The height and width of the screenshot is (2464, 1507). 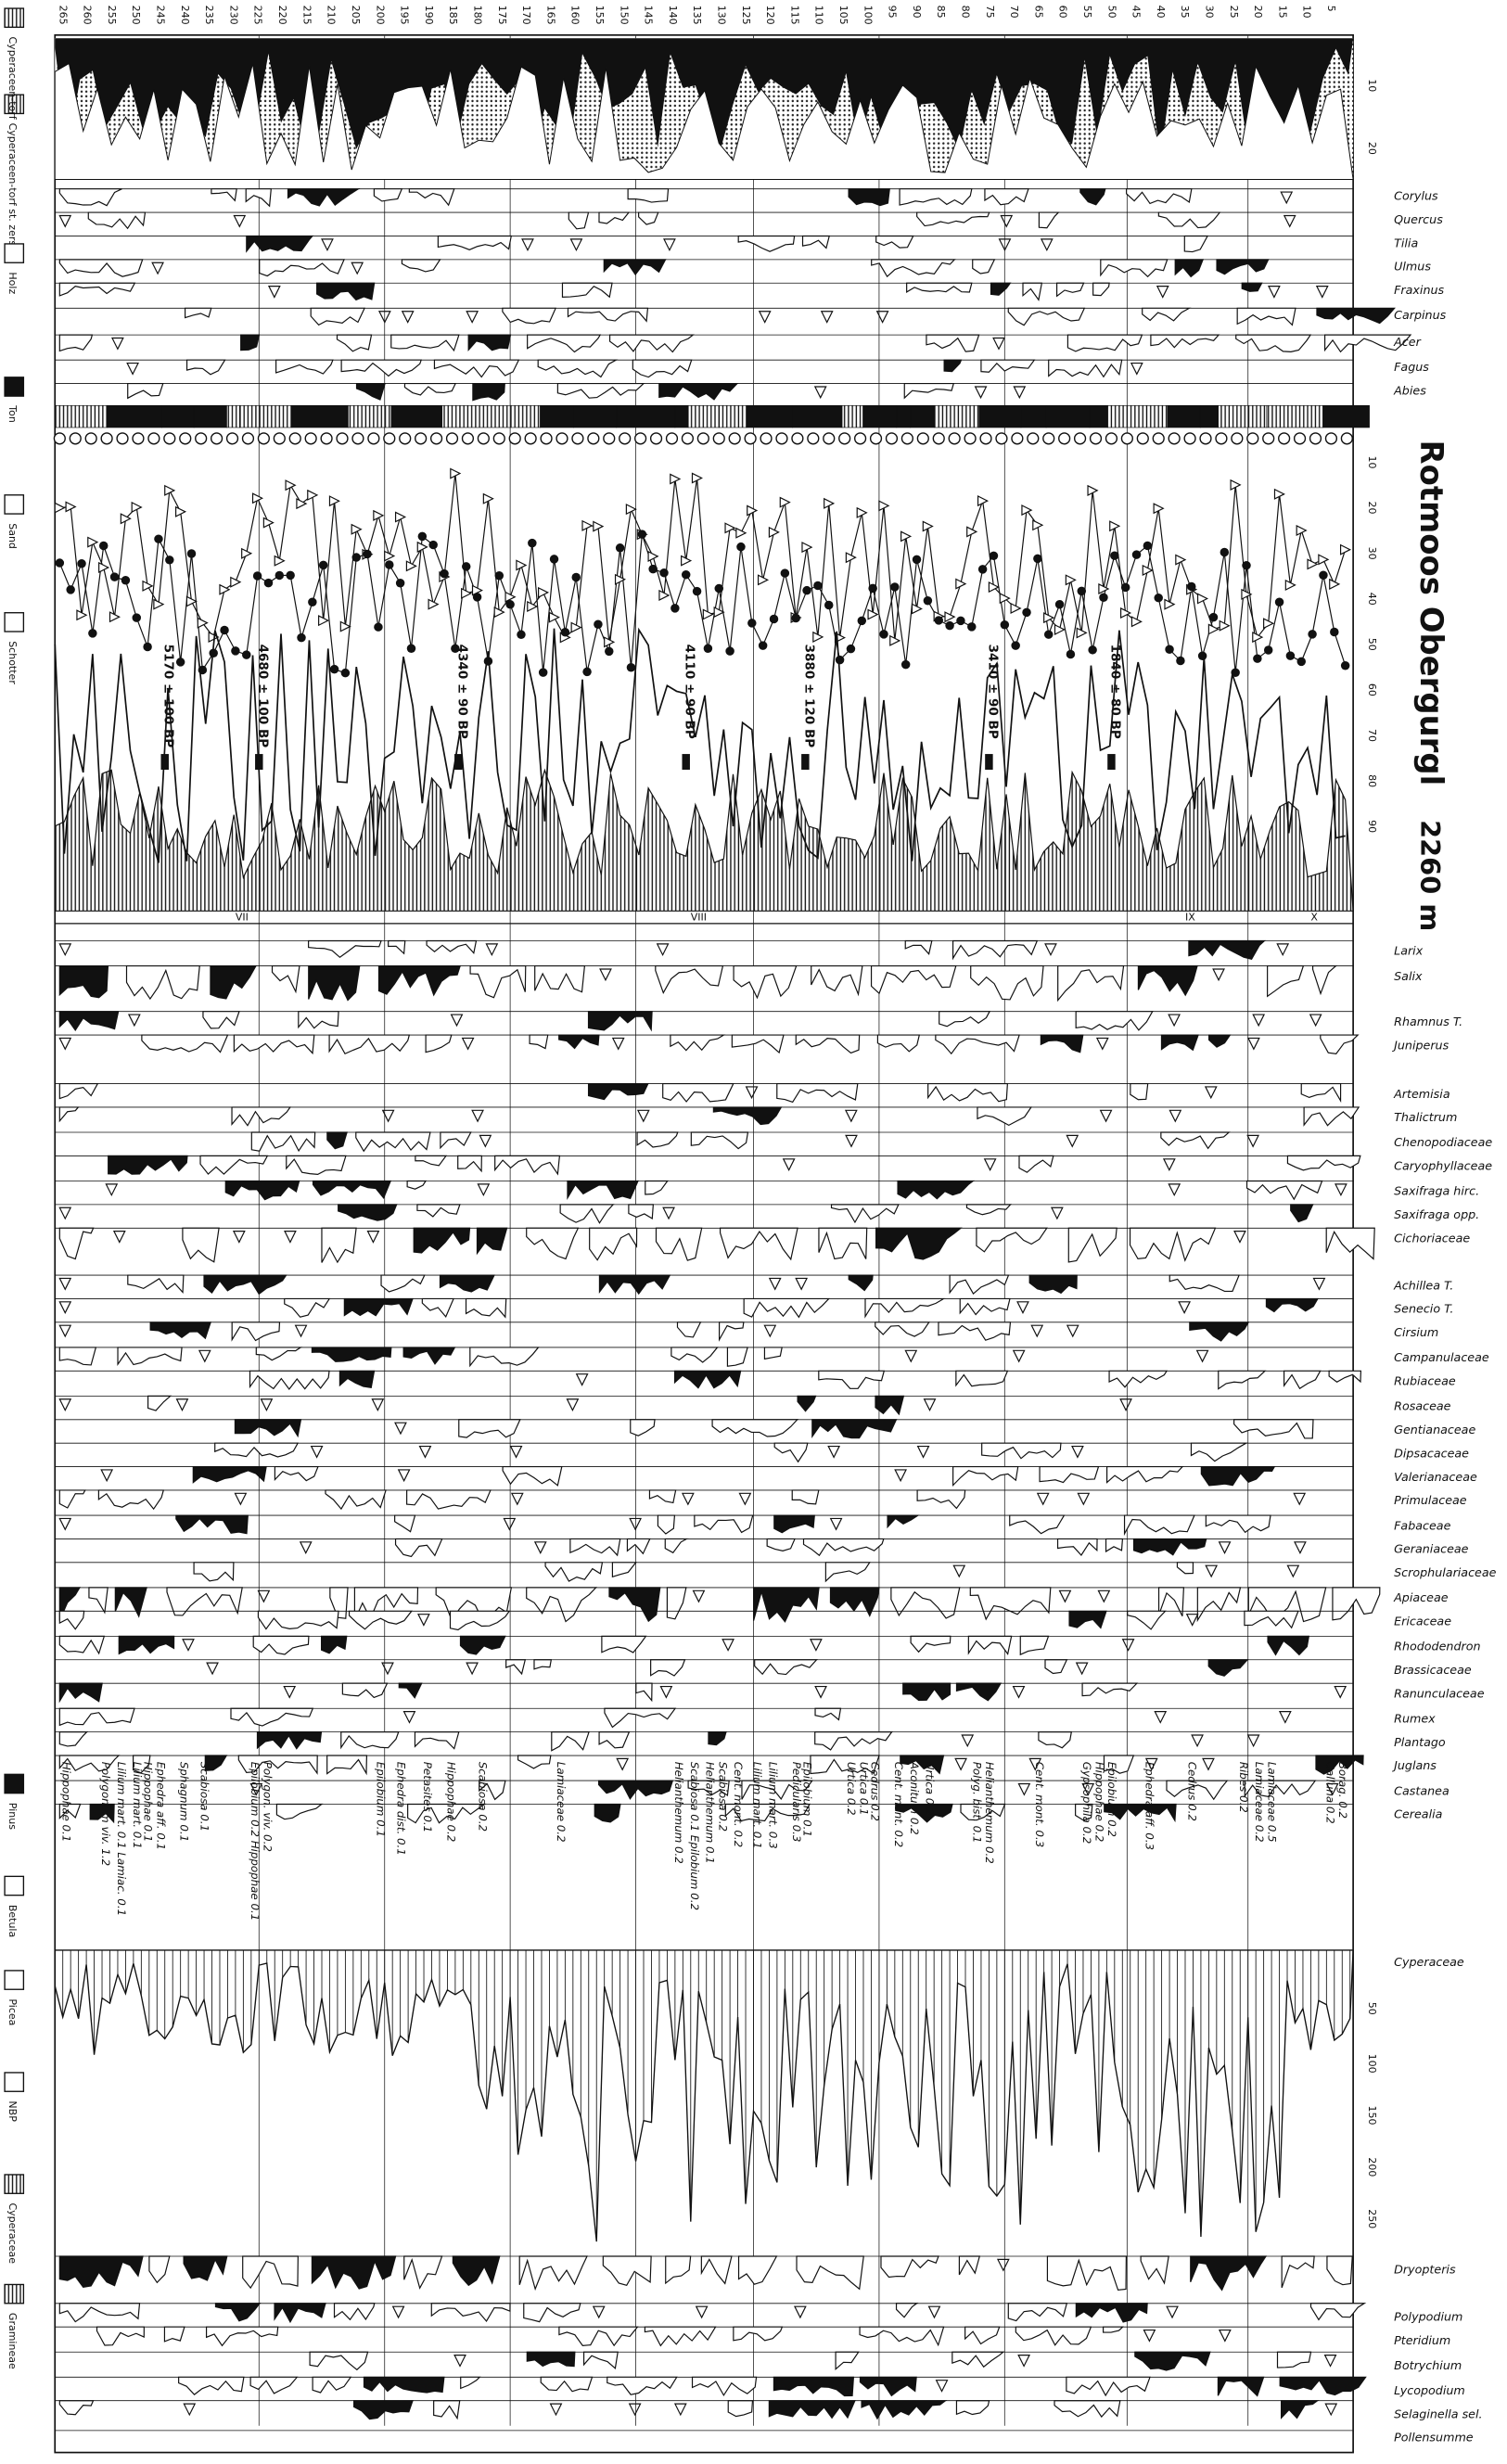 What do you see at coordinates (1111, 12) in the screenshot?
I see `depth-label: 50` at bounding box center [1111, 12].